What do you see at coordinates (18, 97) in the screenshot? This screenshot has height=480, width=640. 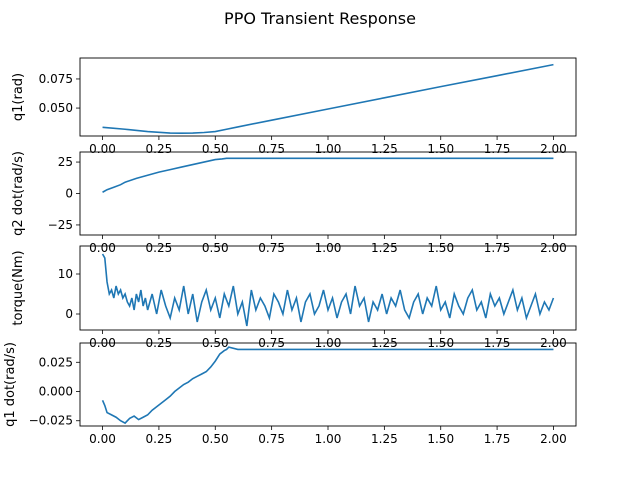 I see `y-axis-label: q1(rad)` at bounding box center [18, 97].